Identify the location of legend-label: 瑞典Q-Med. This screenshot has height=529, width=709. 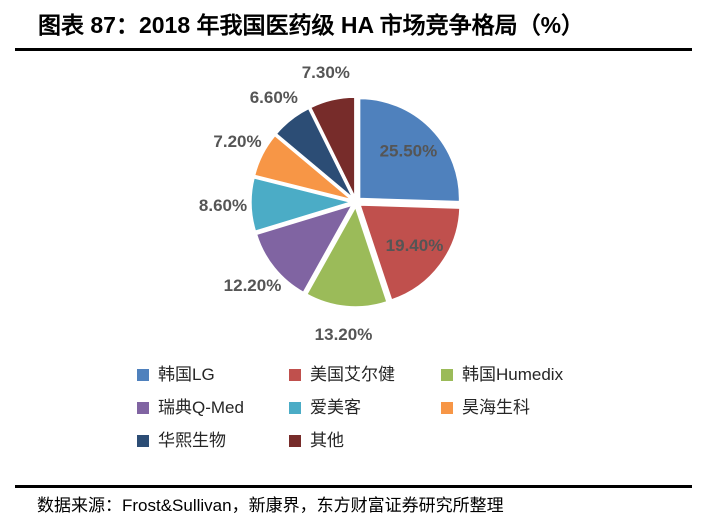
(201, 407).